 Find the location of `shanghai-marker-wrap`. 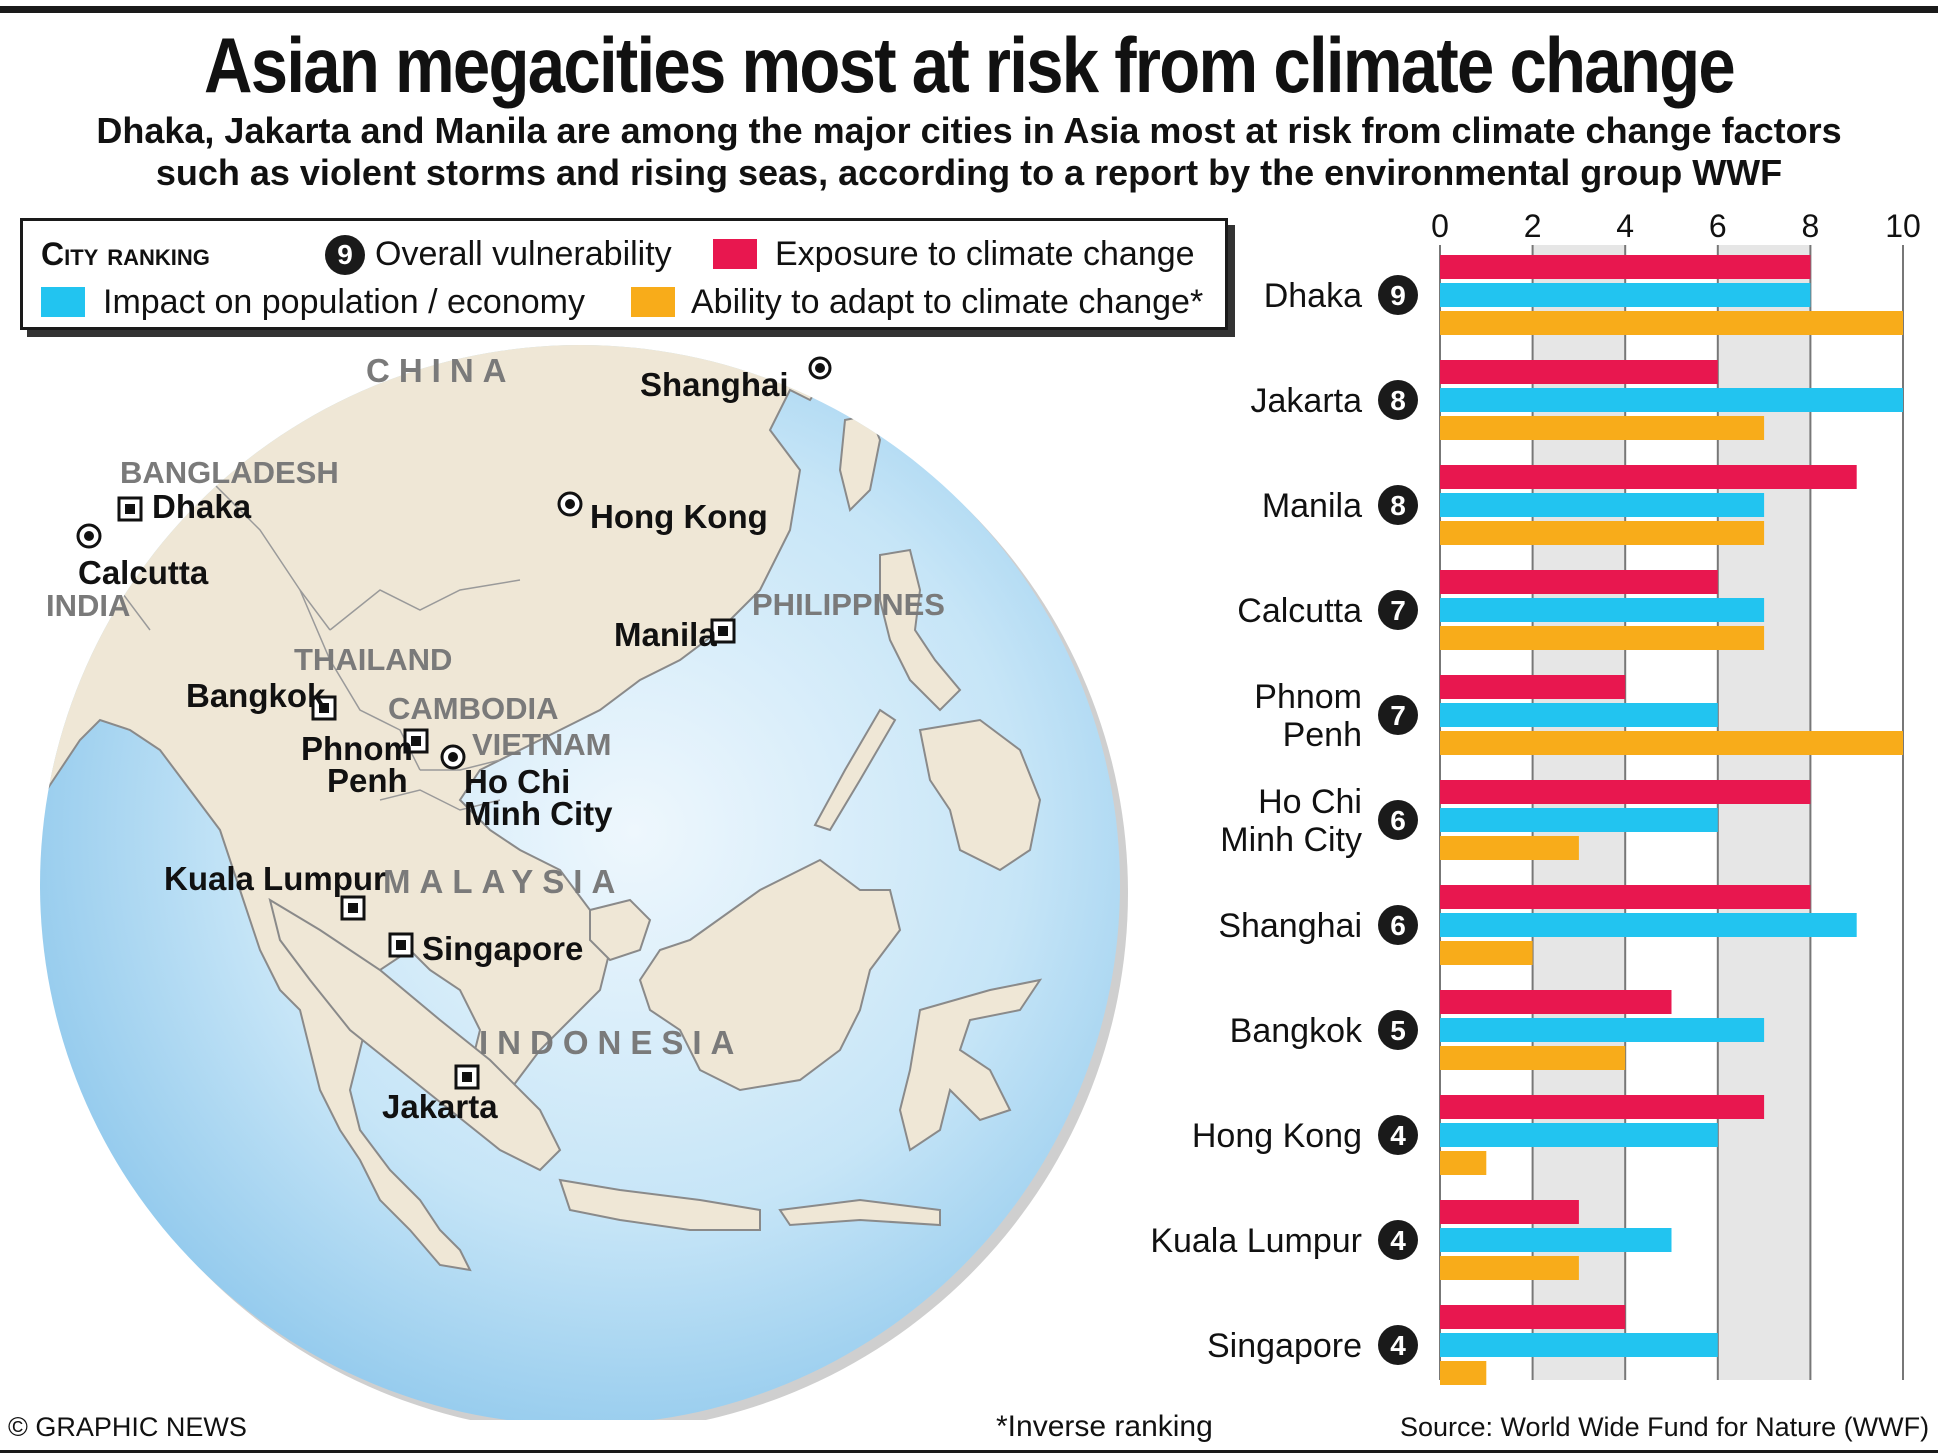

shanghai-marker-wrap is located at coordinates (820, 368).